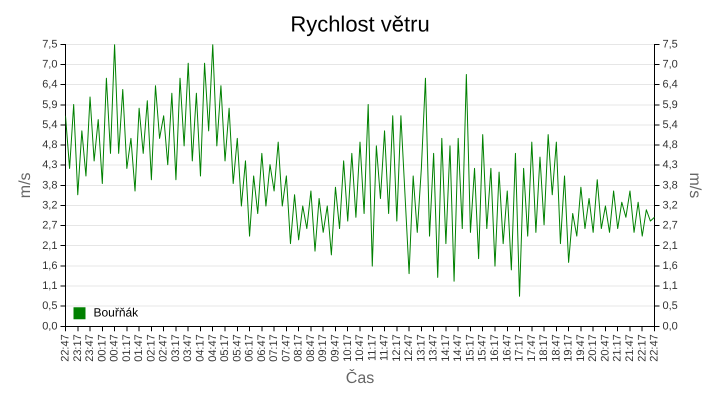 Image resolution: width=720 pixels, height=400 pixels. What do you see at coordinates (262, 348) in the screenshot?
I see `x-tick-label: 06:47` at bounding box center [262, 348].